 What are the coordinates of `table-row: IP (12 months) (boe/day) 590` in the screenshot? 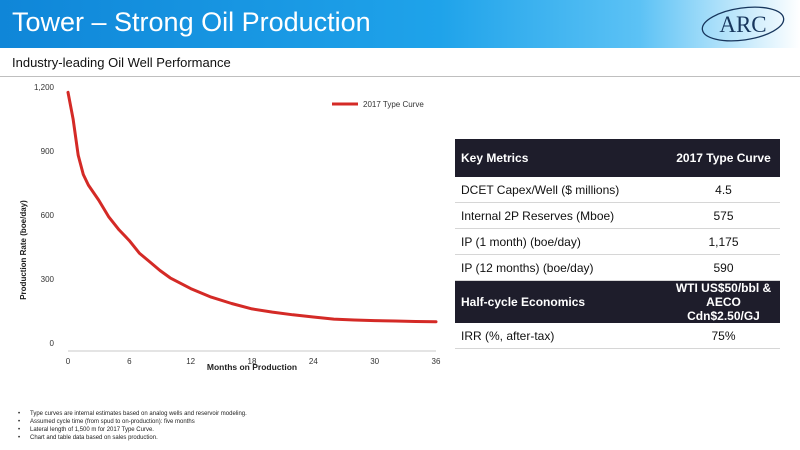 It's located at (617, 267).